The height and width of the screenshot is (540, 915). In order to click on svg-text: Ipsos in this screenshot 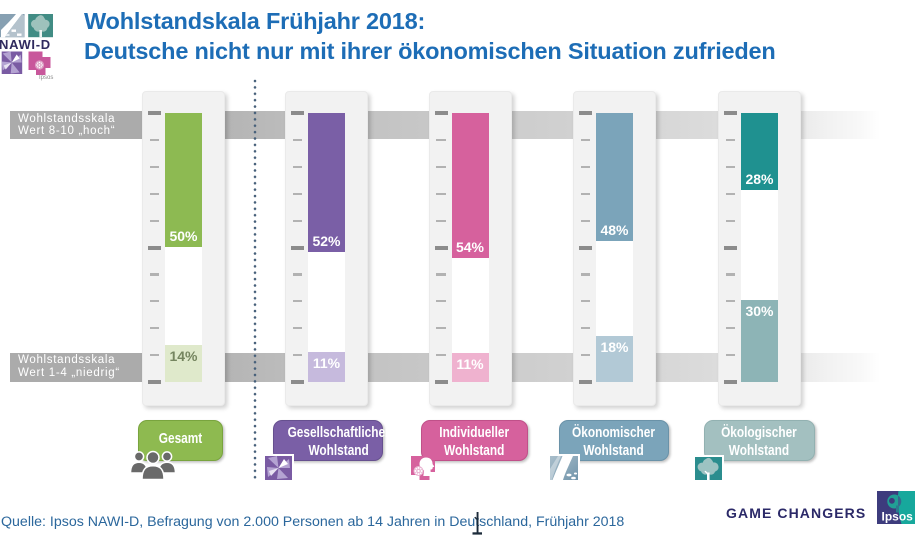, I will do `click(898, 517)`.